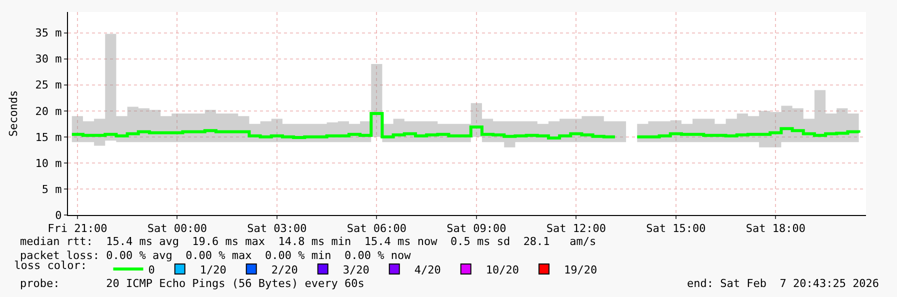  Describe the element at coordinates (48, 111) in the screenshot. I see `y-tick-label: 20 m` at that location.